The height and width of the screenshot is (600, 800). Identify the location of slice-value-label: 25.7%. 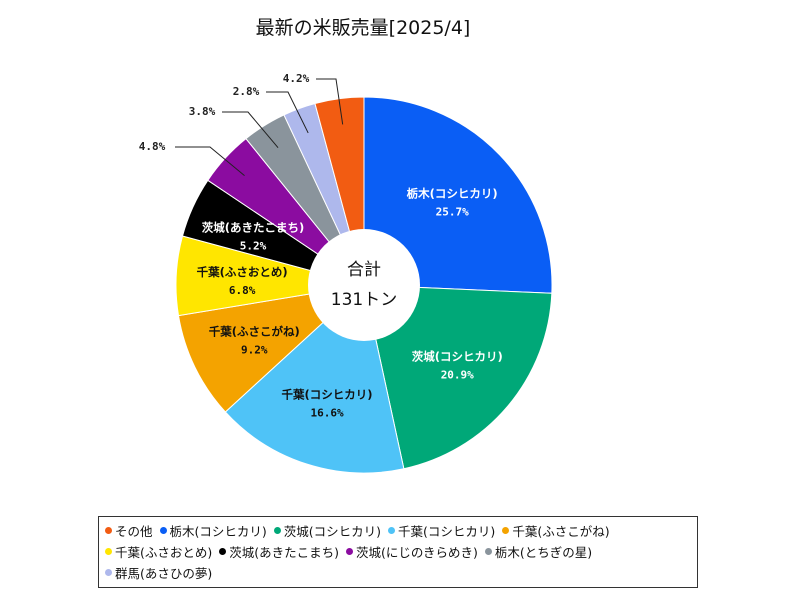
(452, 212).